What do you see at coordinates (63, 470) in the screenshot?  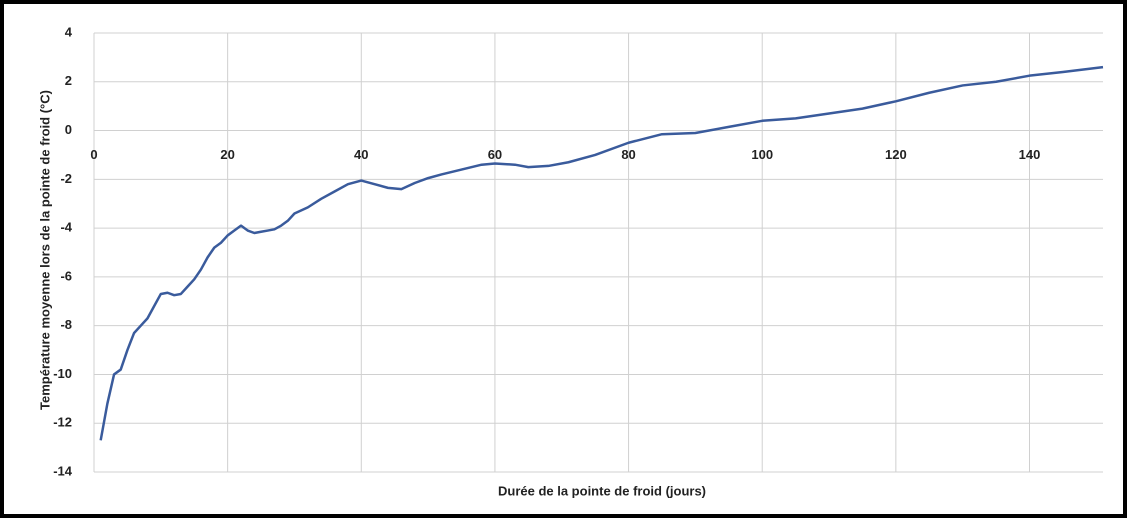 I see `y-tick-label: -14` at bounding box center [63, 470].